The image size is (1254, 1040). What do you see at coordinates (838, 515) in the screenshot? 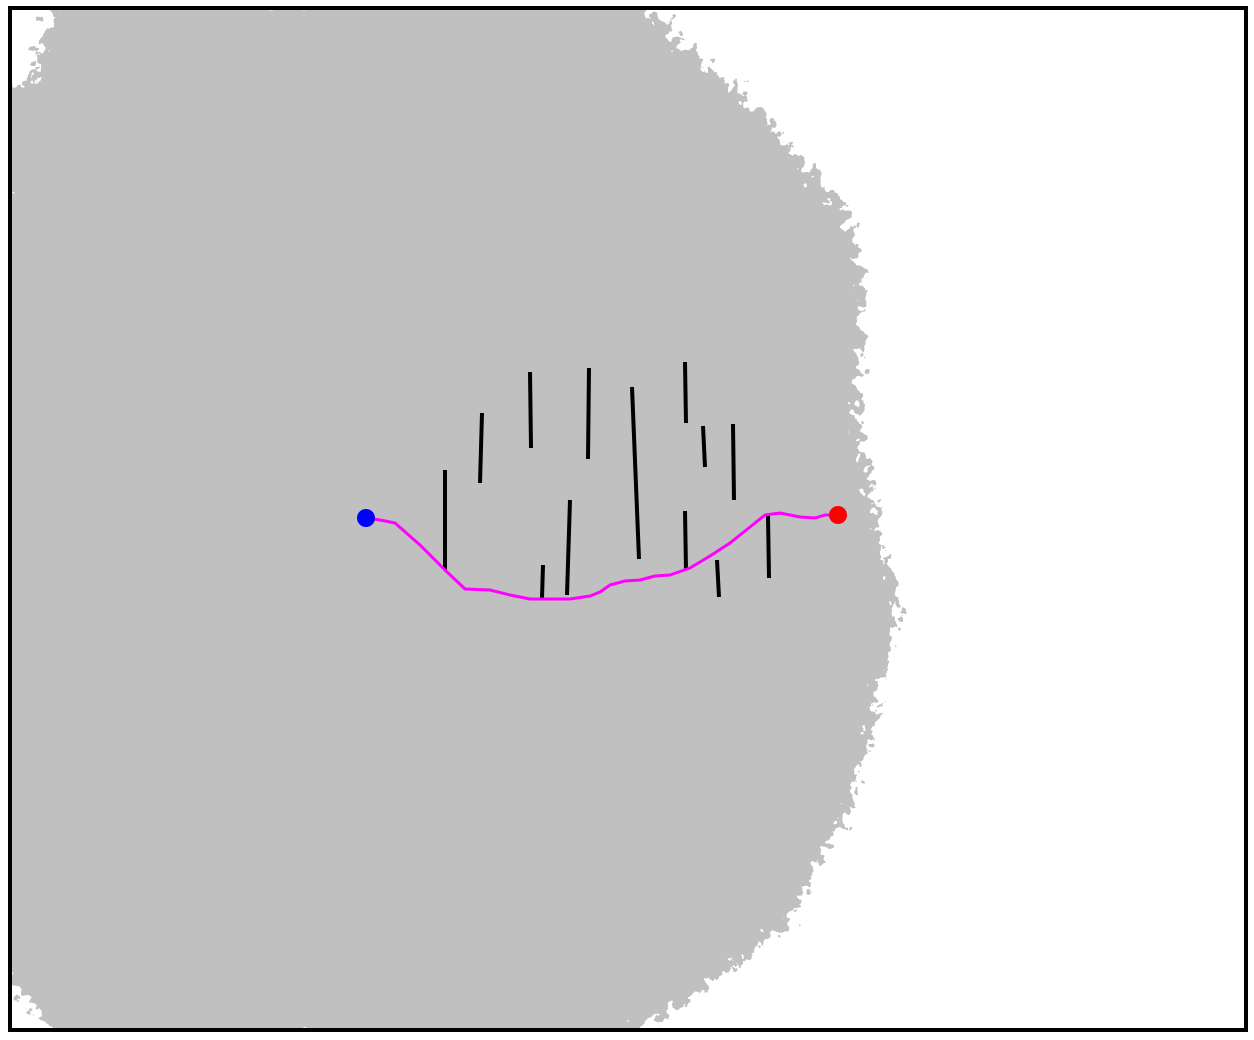
I see `goal-node` at bounding box center [838, 515].